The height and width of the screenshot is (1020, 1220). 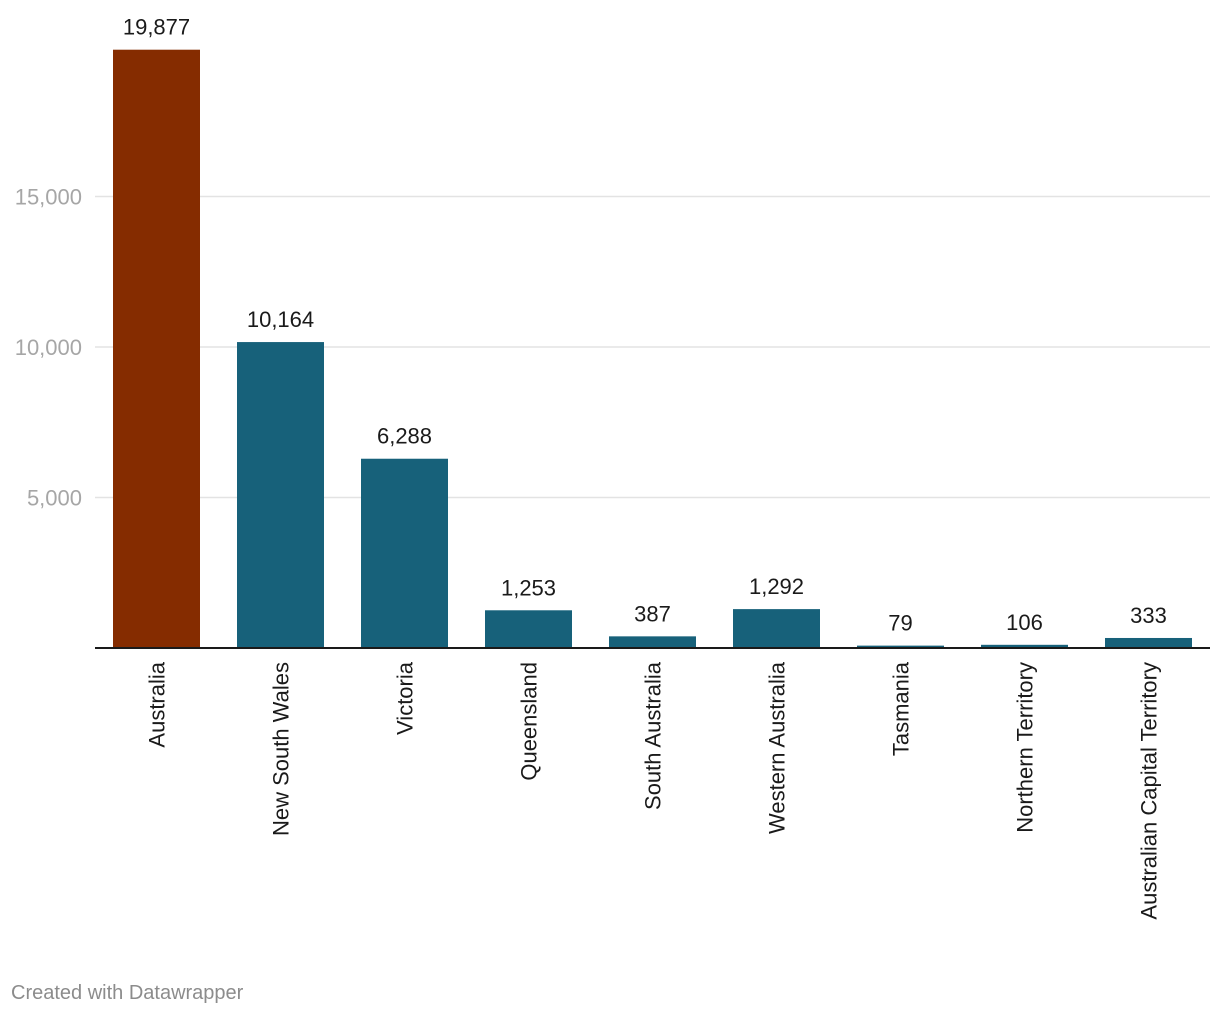 What do you see at coordinates (901, 708) in the screenshot?
I see `category-label: Tasmania` at bounding box center [901, 708].